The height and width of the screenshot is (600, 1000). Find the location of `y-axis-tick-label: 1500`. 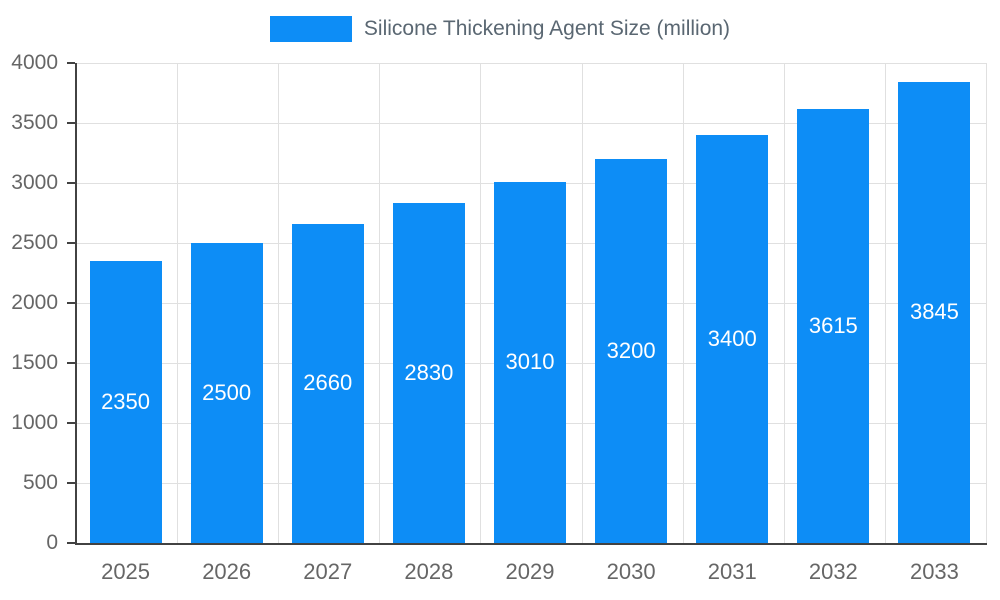

y-axis-tick-label: 1500 is located at coordinates (34, 362).